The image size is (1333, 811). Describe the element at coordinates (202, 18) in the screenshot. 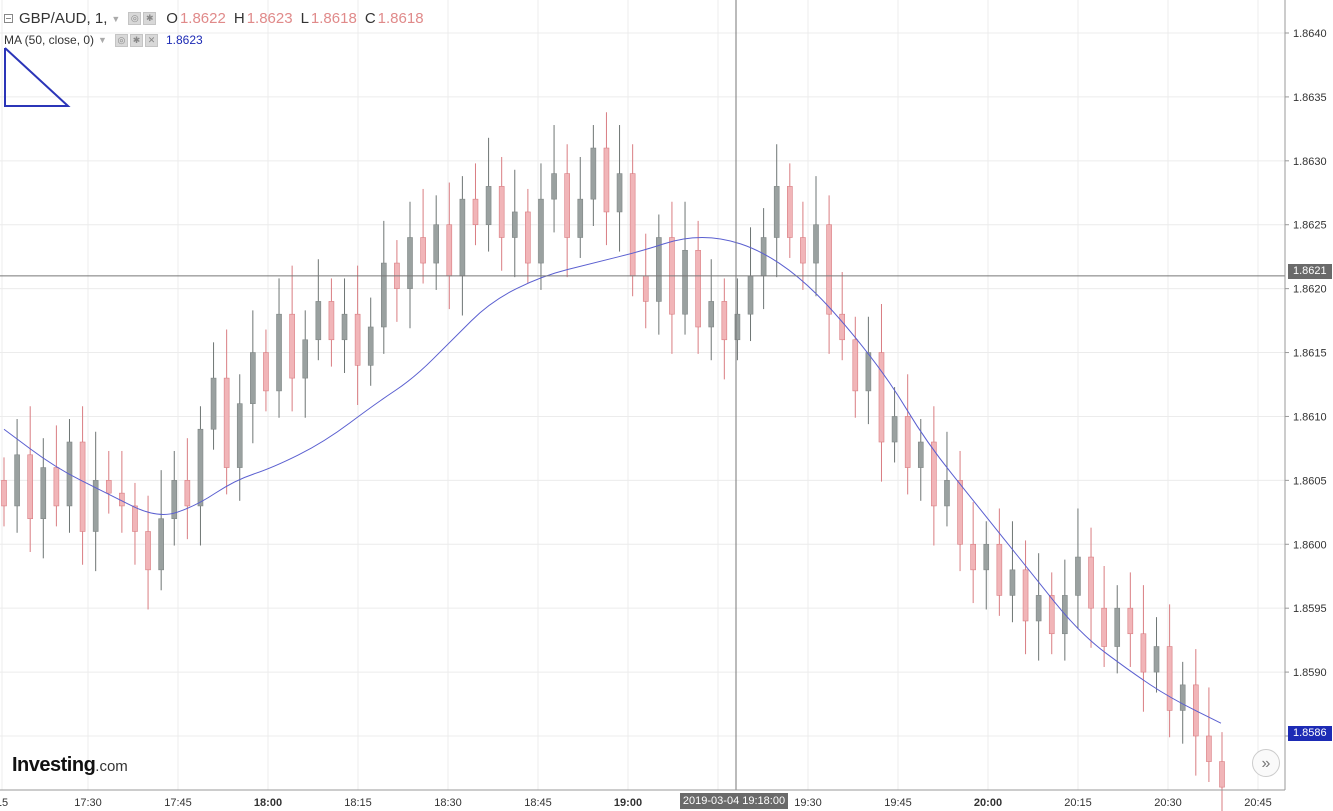

I see `open-value: 1.8622` at that location.